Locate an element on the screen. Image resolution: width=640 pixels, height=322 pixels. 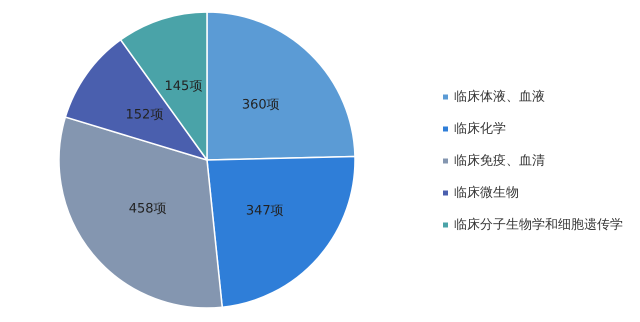
data-label: 152项 is located at coordinates (144, 115).